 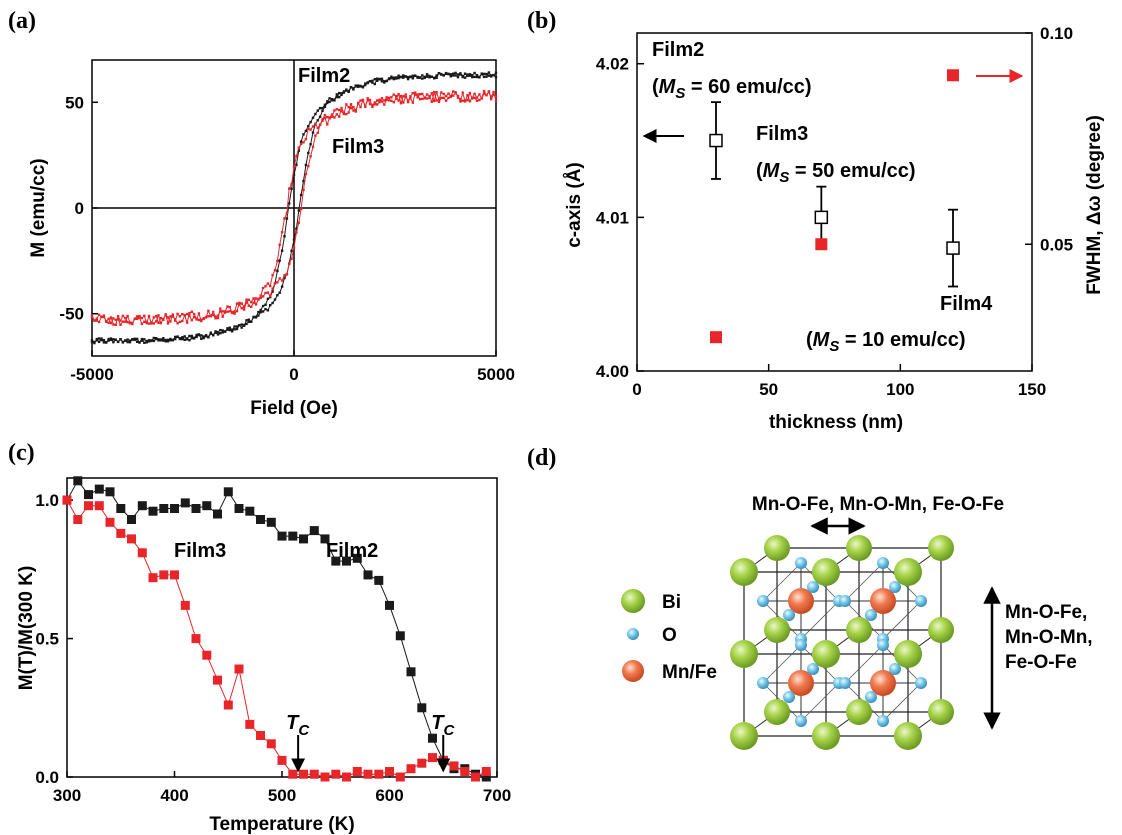 I want to click on panel-label-c: (c), so click(x=21, y=453).